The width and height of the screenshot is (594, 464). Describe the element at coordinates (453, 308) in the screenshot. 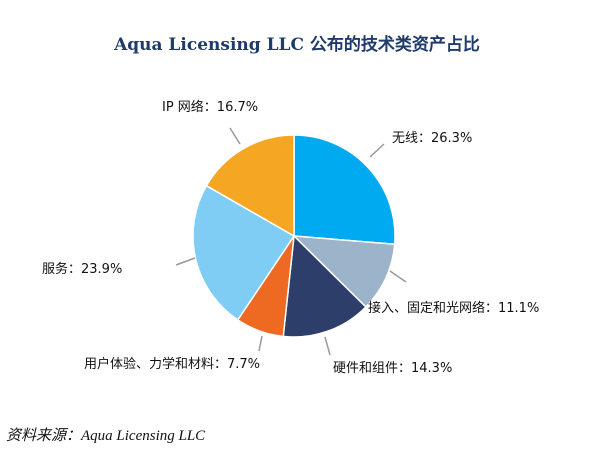

I see `slice-label: 接入、固定和光网络：11.1%` at that location.